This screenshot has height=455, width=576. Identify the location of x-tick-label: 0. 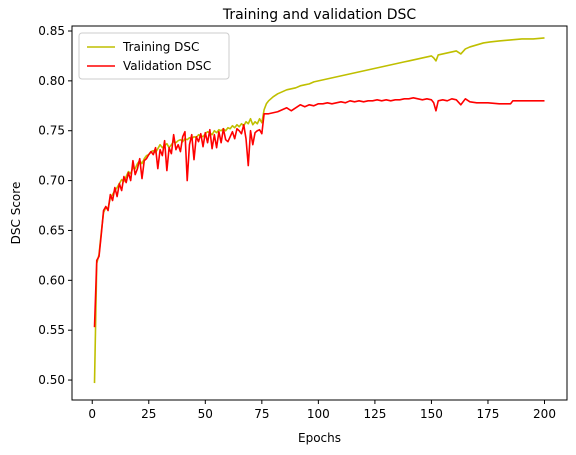
(92, 414).